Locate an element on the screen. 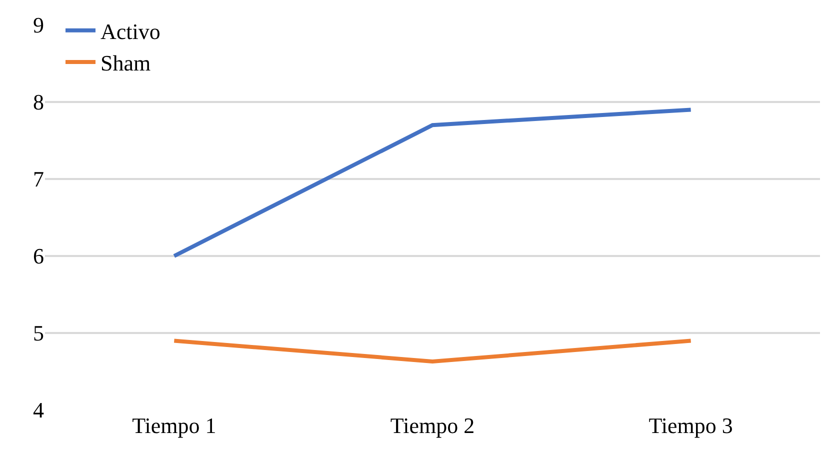  y-tick-label: 7 is located at coordinates (38, 179).